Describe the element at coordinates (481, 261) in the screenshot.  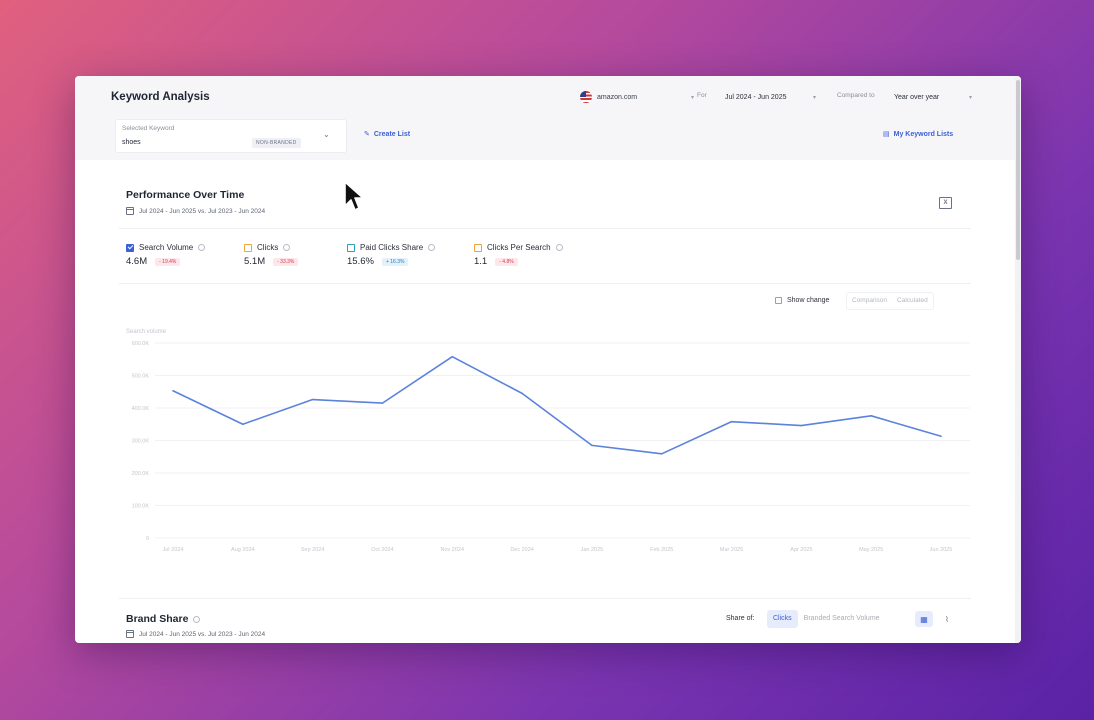
I see `metric-value: 1.1` at that location.